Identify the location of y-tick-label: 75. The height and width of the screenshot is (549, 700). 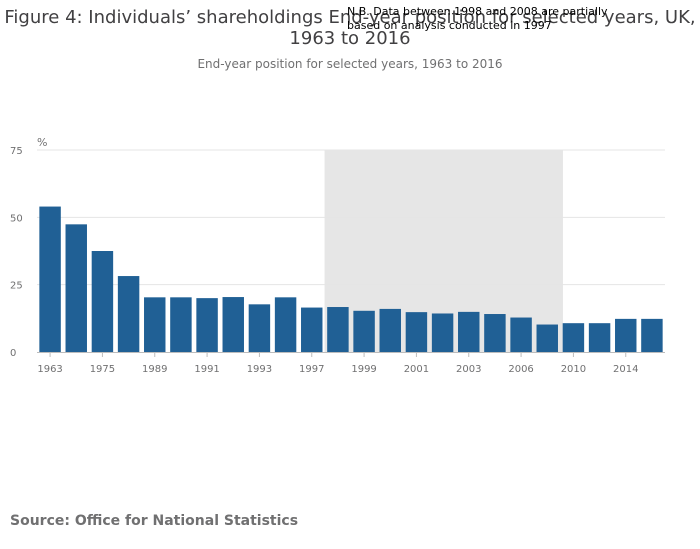
(16, 151).